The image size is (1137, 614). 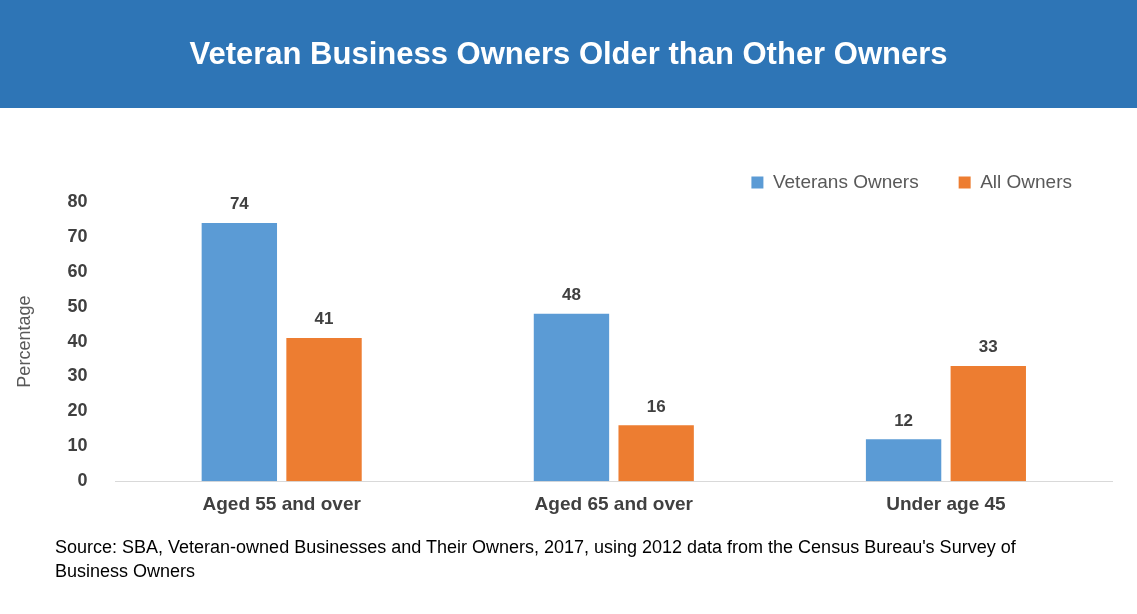 I want to click on y-tick-label: 50, so click(x=77, y=305).